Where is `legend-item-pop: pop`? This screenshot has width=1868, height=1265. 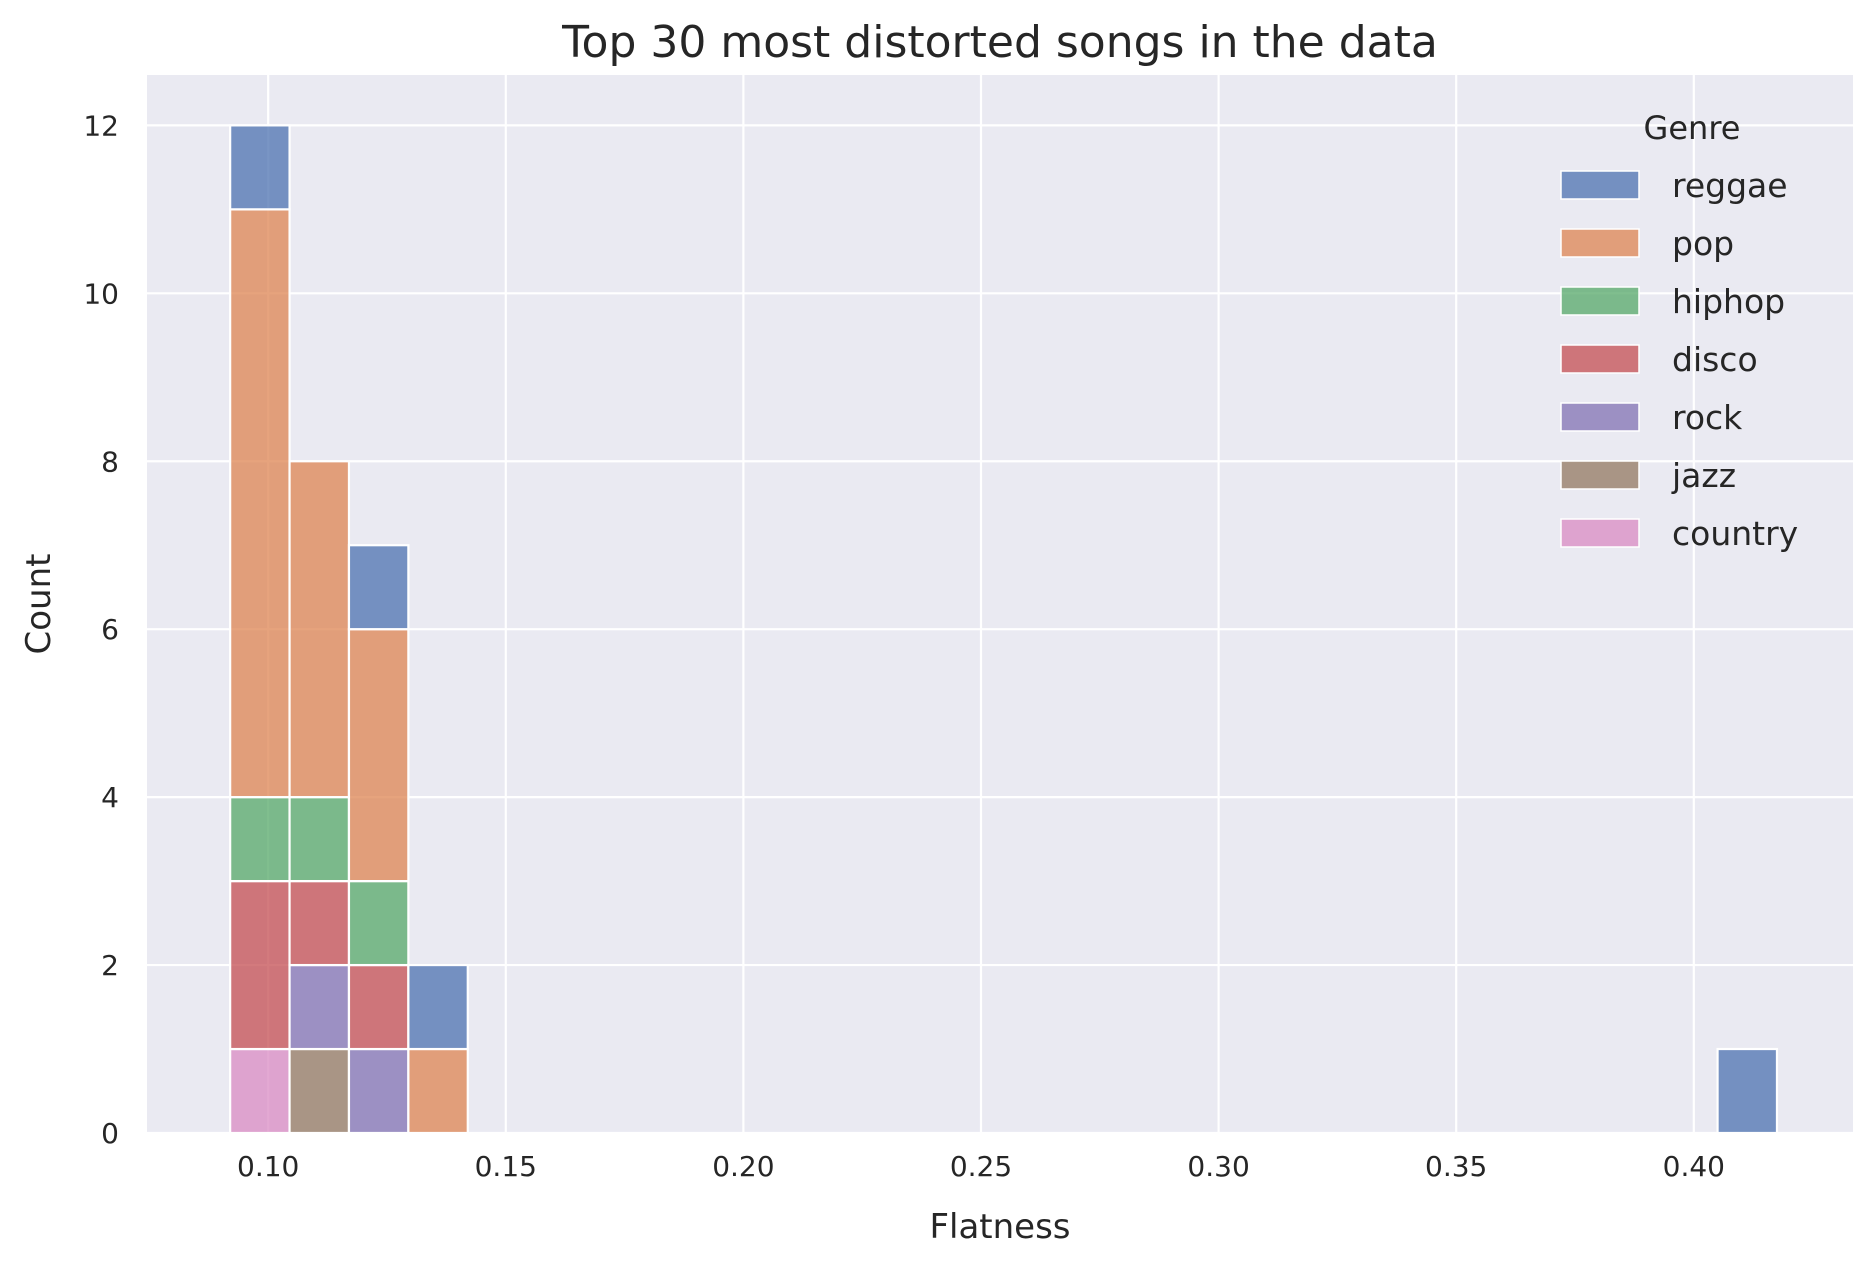 legend-item-pop: pop is located at coordinates (1647, 243).